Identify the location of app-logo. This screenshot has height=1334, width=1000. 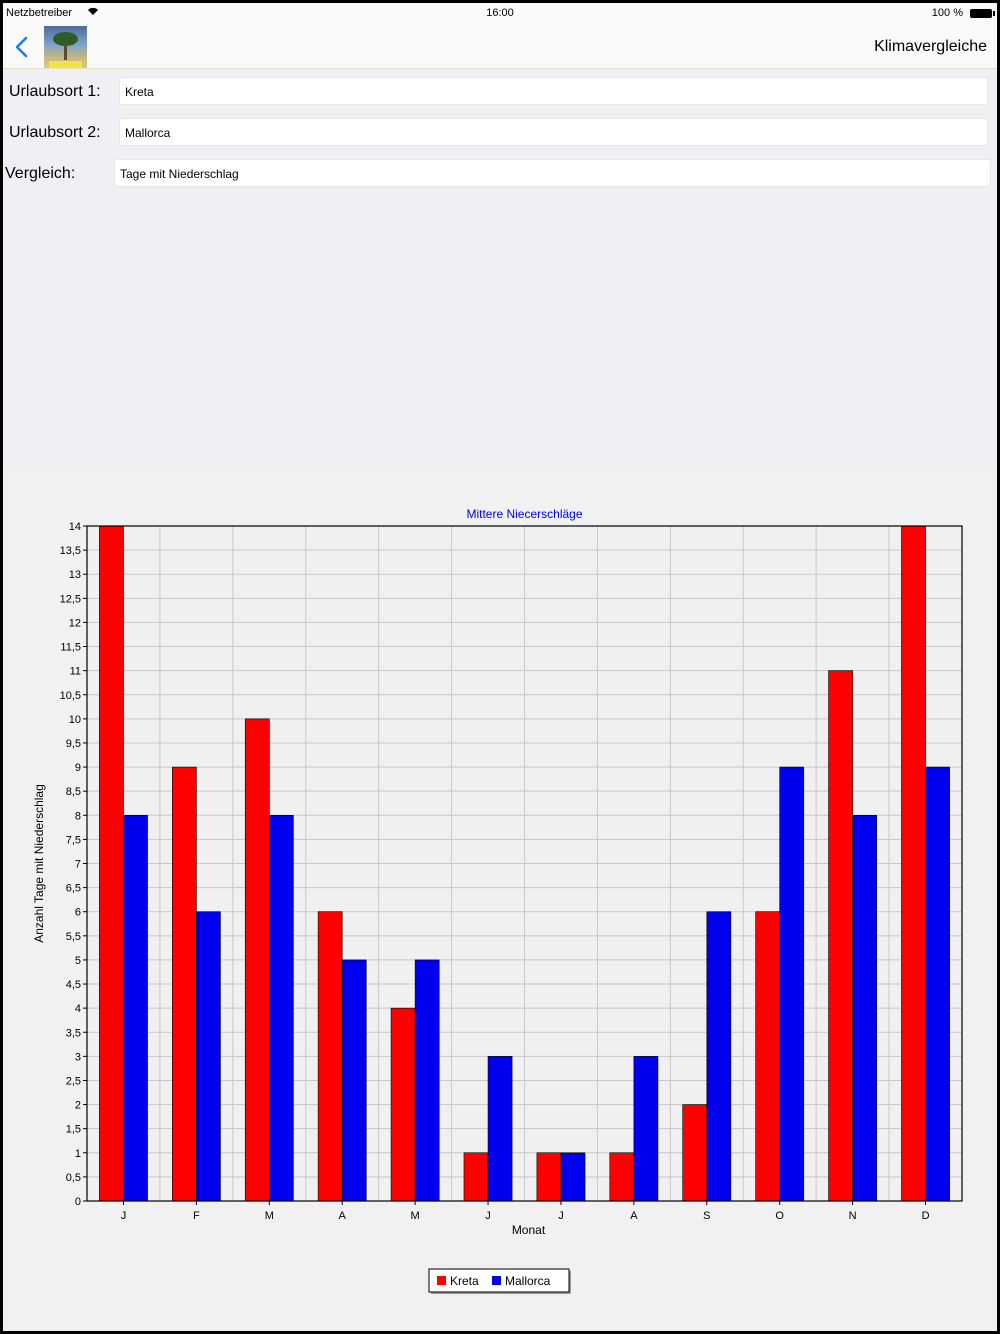
(65, 47).